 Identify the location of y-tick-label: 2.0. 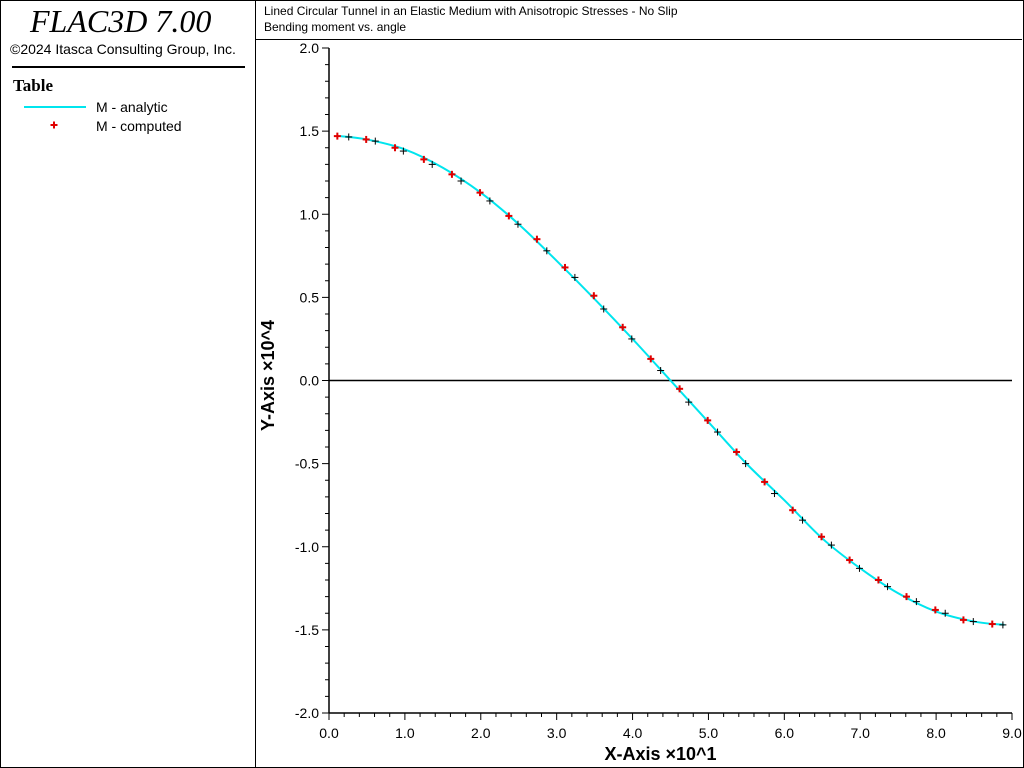
(310, 48).